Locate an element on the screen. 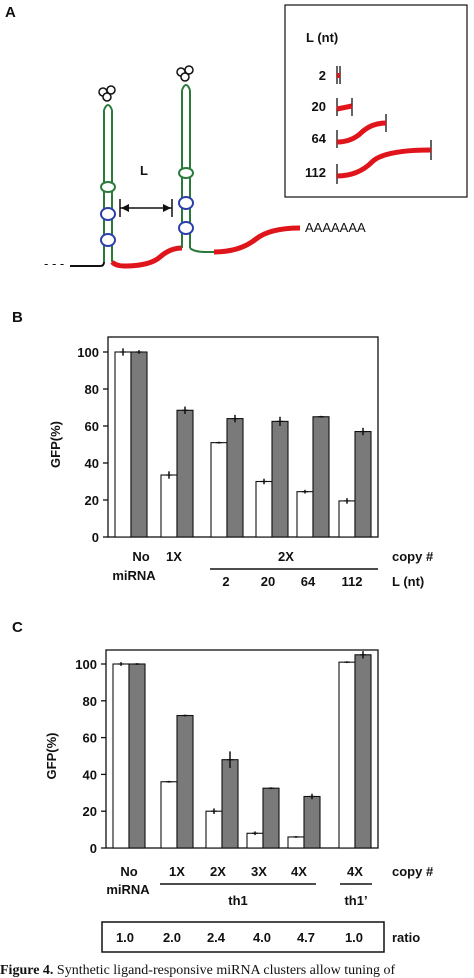 Image resolution: width=474 pixels, height=978 pixels. c-th1-label: th1 is located at coordinates (238, 900).